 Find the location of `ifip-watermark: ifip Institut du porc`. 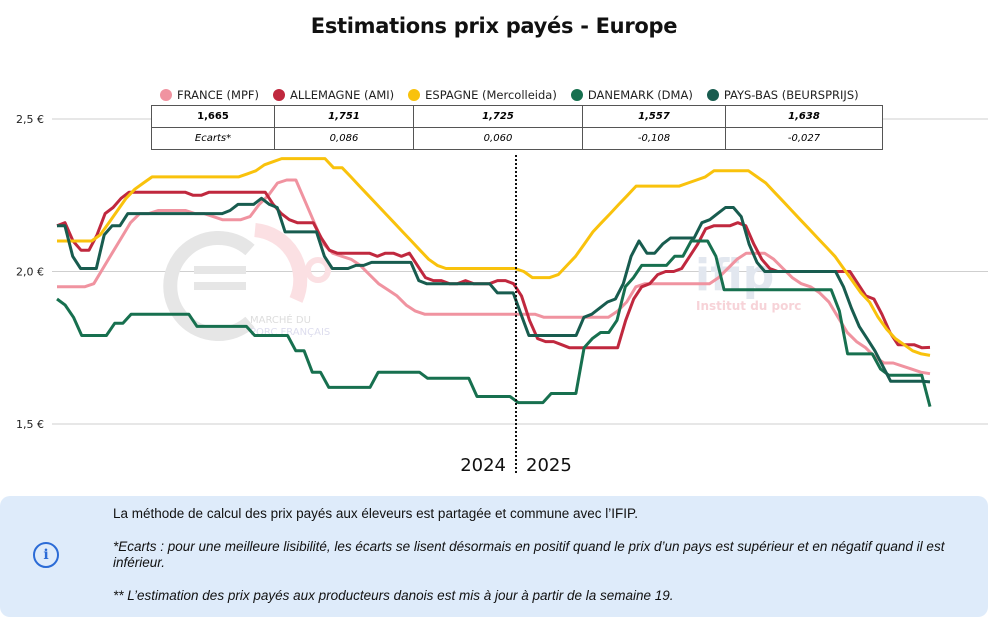

ifip-watermark: ifip Institut du porc is located at coordinates (748, 281).